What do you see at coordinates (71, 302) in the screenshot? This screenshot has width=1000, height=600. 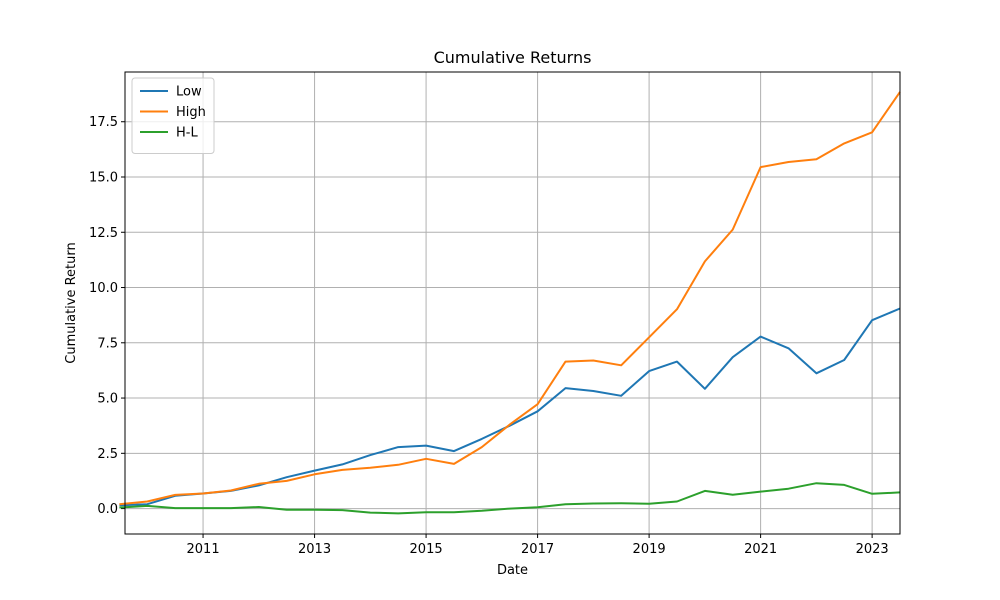 I see `y-axis-label: Cumulative Return` at bounding box center [71, 302].